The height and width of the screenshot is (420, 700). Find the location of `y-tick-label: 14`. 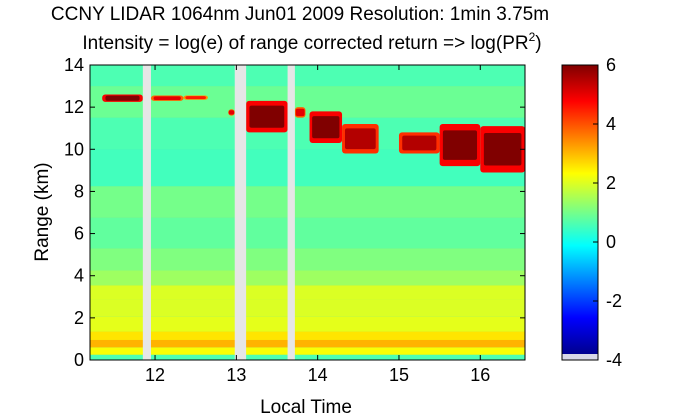

y-tick-label: 14 is located at coordinates (74, 65).